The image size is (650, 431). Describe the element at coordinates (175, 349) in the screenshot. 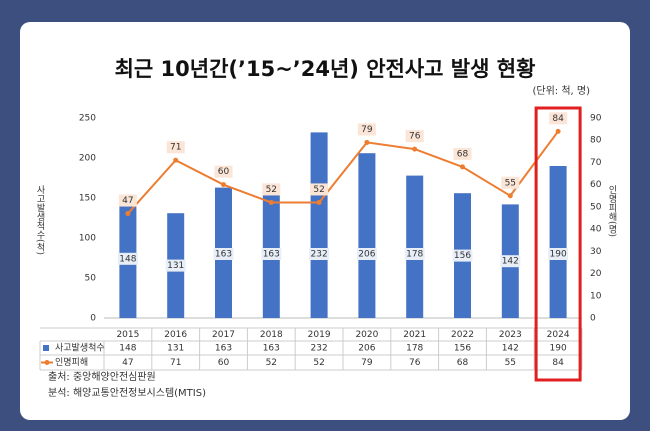

I see `table-cell: 131` at that location.